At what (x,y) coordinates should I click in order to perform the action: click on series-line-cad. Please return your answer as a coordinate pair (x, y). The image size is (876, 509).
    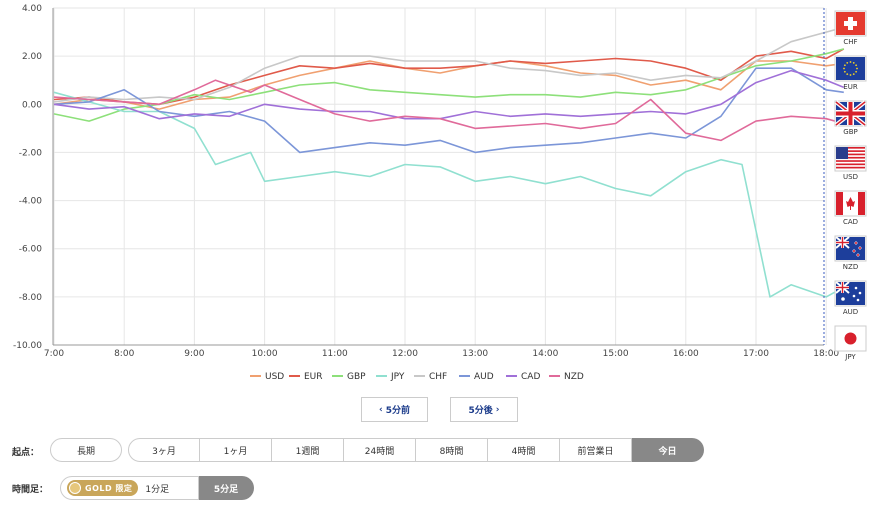
    Looking at the image, I should click on (449, 94).